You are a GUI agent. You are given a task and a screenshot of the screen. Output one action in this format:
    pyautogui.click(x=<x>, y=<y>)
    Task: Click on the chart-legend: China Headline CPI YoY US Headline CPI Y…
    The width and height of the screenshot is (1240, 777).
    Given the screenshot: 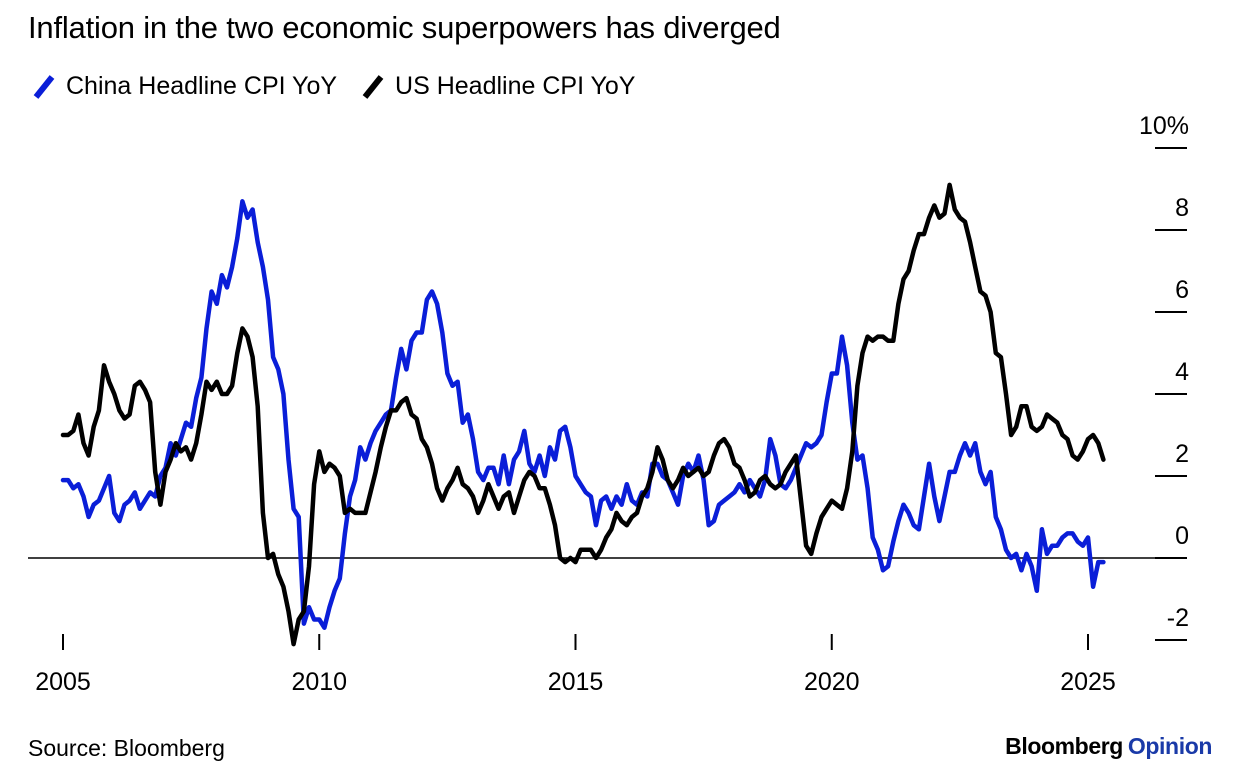 What is the action you would take?
    pyautogui.click(x=343, y=86)
    